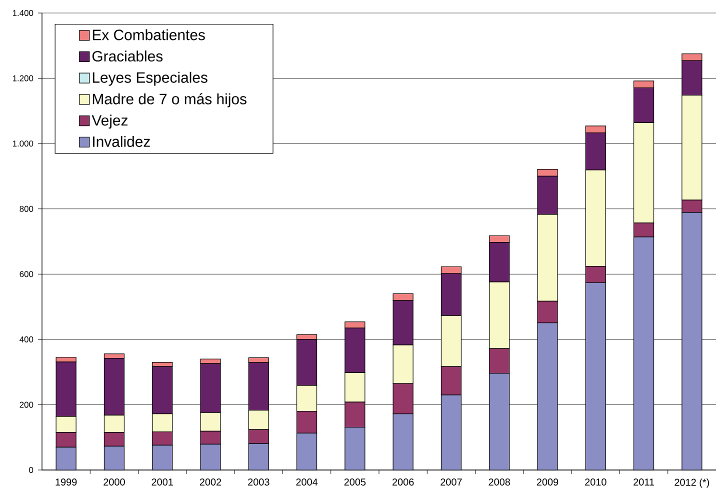  Describe the element at coordinates (307, 482) in the screenshot. I see `x-tick-label: 2004` at that location.